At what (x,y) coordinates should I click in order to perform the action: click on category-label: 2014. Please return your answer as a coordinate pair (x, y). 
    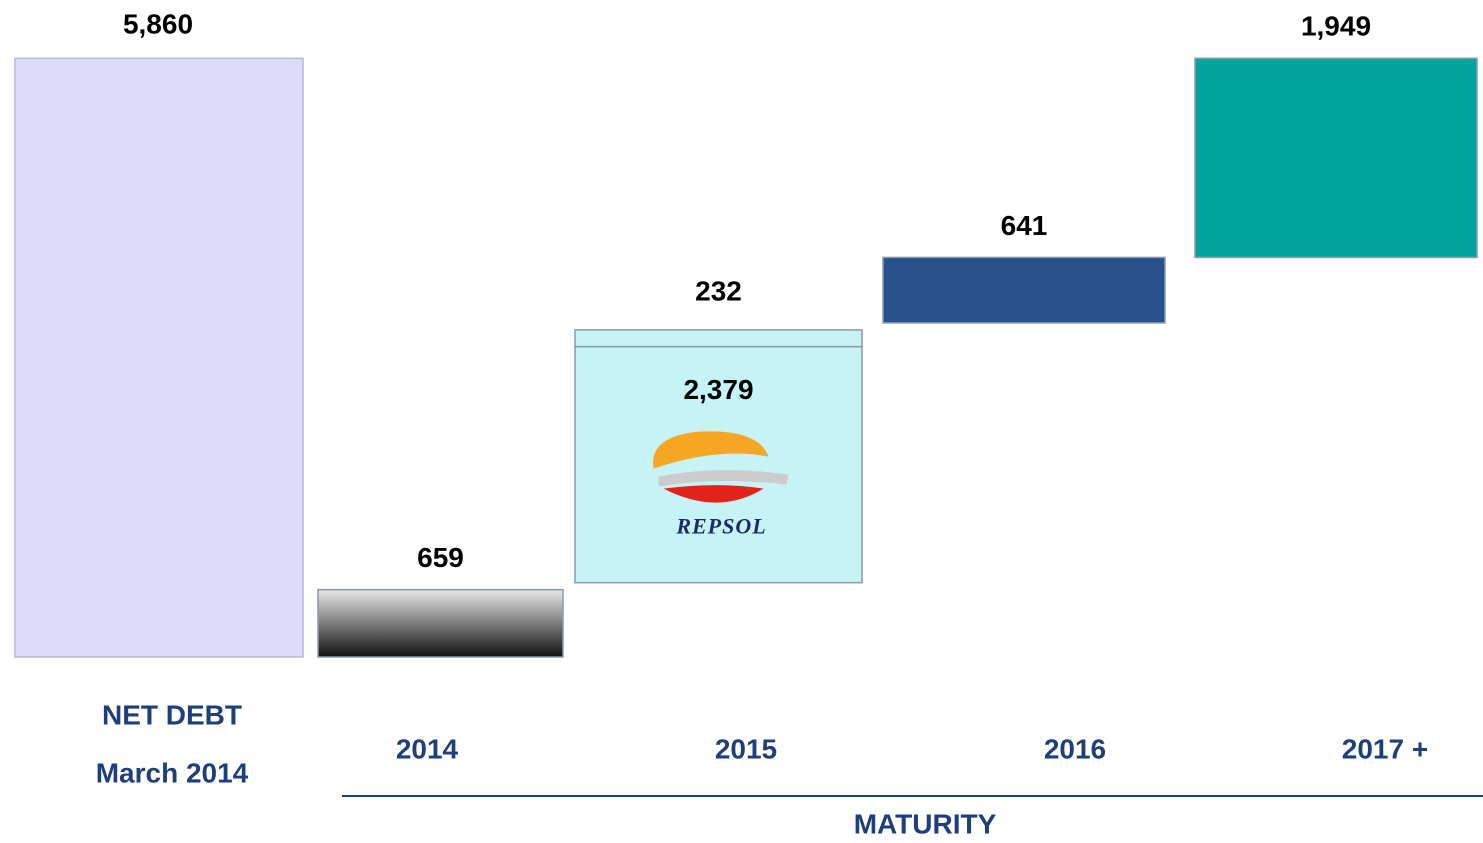
    Looking at the image, I should click on (427, 748).